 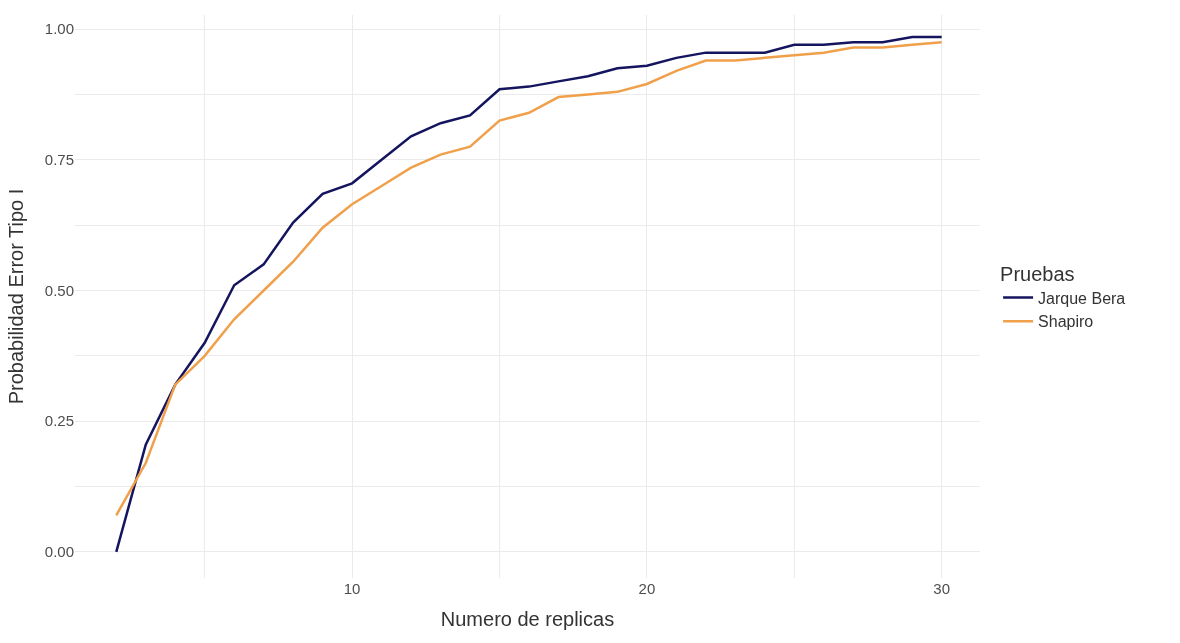 What do you see at coordinates (59, 290) in the screenshot?
I see `y-tick-label: 0.50` at bounding box center [59, 290].